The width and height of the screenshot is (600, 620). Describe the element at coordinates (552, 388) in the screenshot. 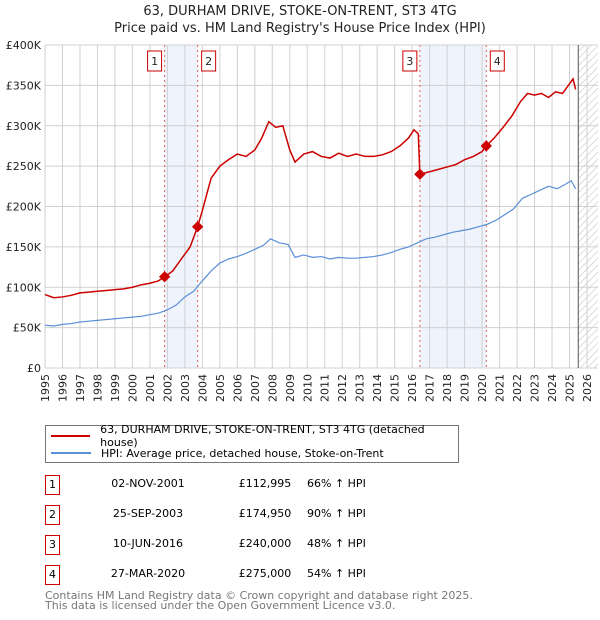

I see `x-tick-label: 2024` at that location.